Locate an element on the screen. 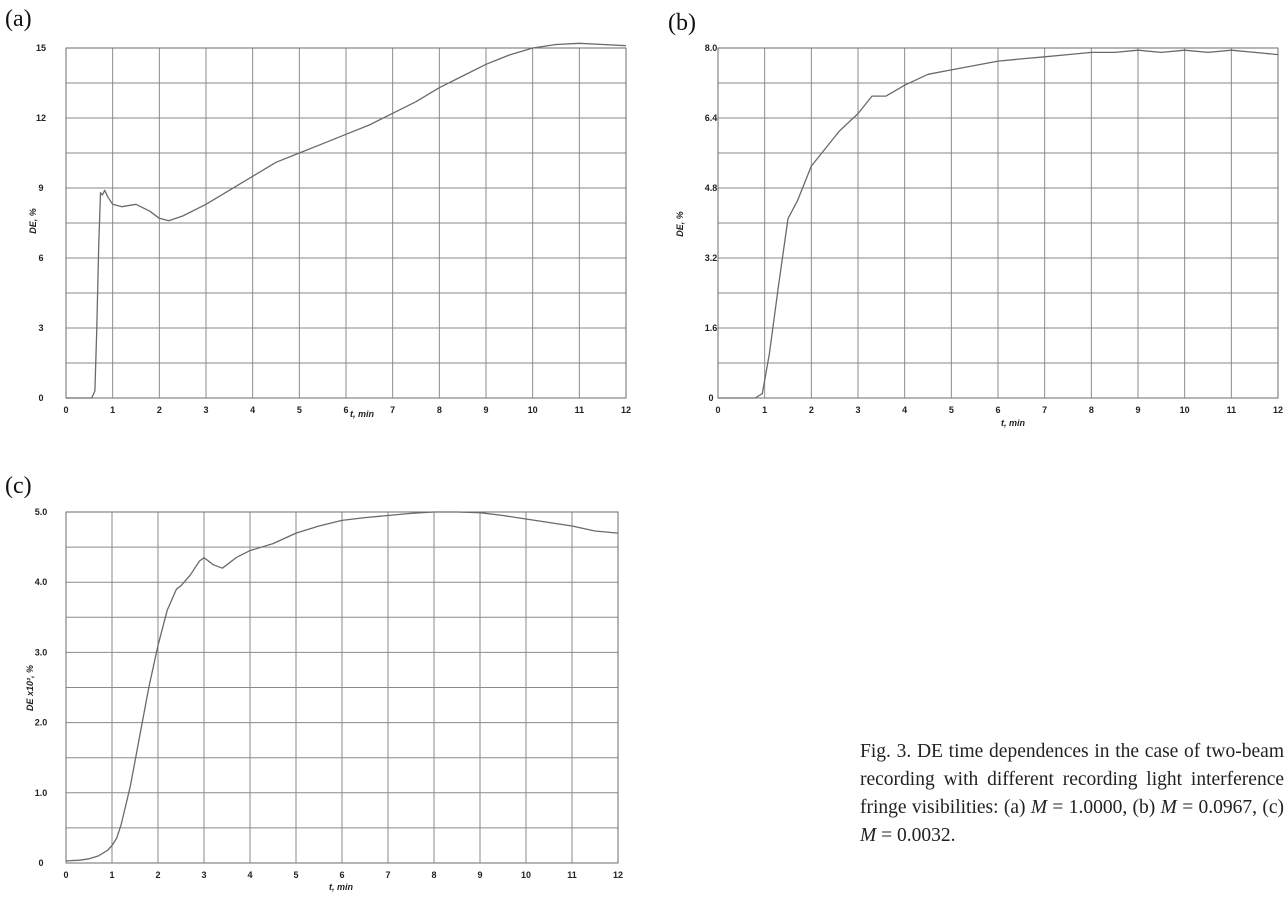  y-tick-label: 6.4 is located at coordinates (711, 118).